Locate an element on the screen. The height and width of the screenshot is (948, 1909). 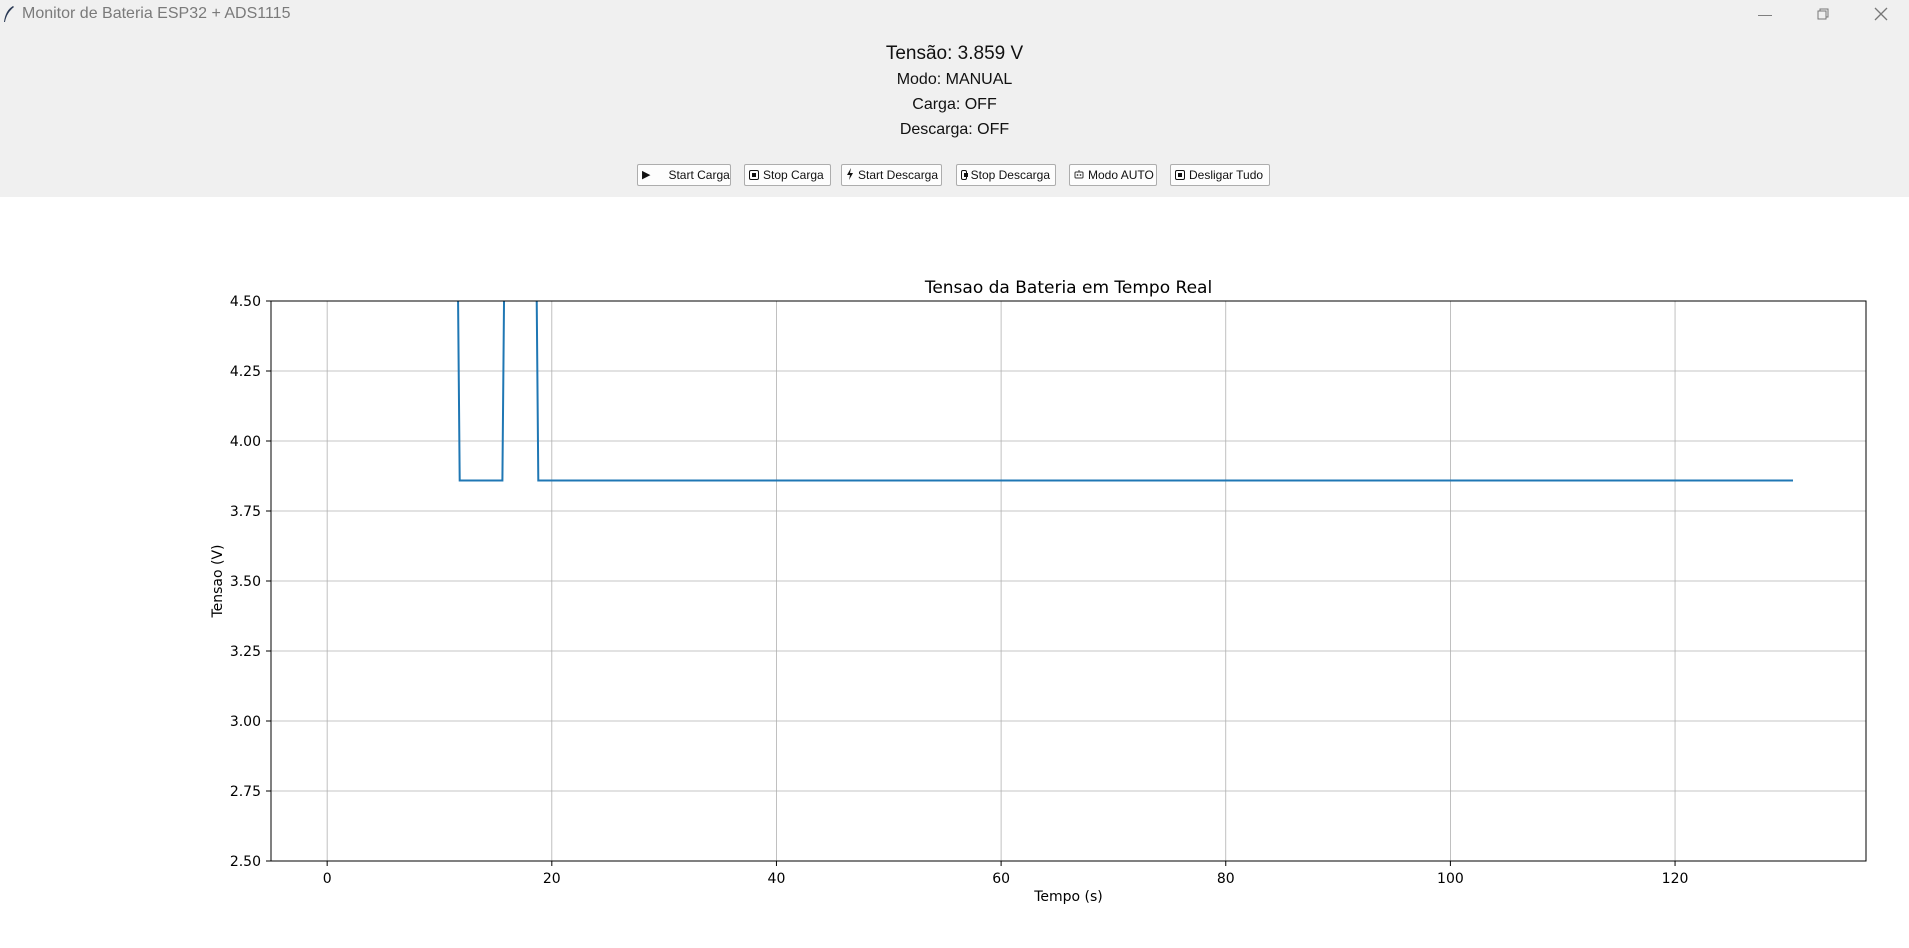
voltage-series-line is located at coordinates (1125, 391).